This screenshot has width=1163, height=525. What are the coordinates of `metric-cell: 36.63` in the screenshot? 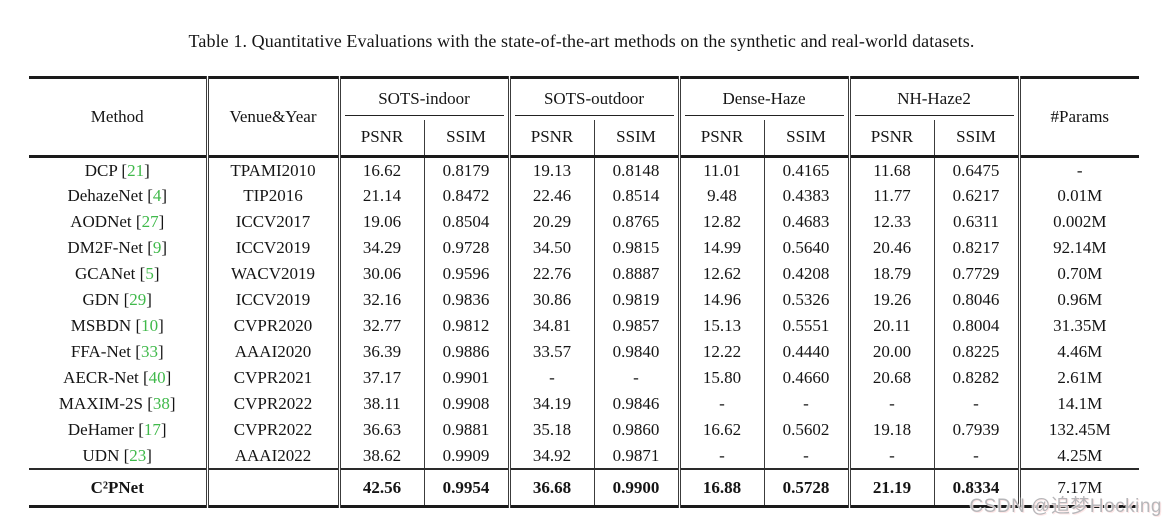 It's located at (382, 429).